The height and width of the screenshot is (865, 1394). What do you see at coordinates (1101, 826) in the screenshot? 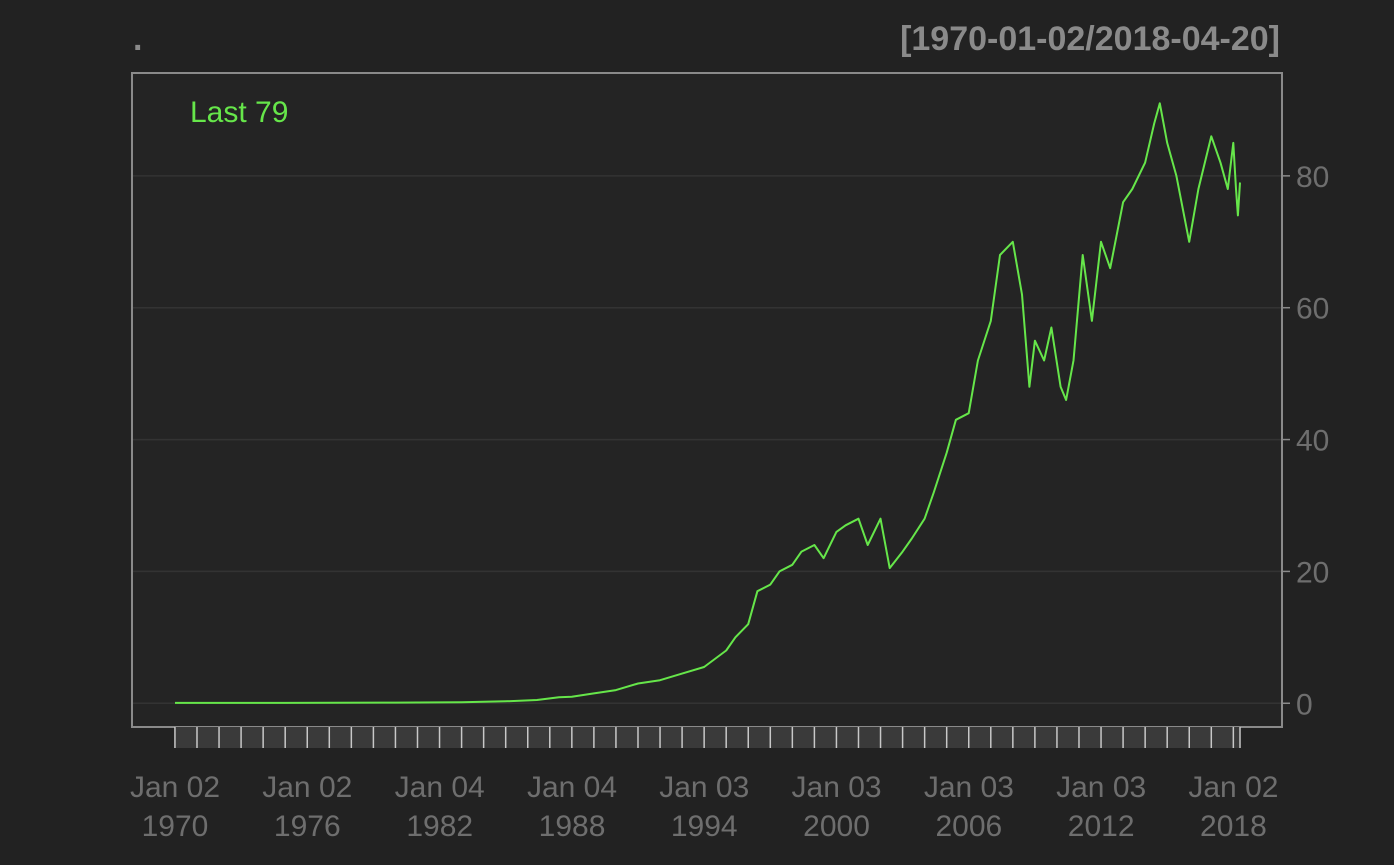
I see `x-tick-label-year: 2012` at bounding box center [1101, 826].